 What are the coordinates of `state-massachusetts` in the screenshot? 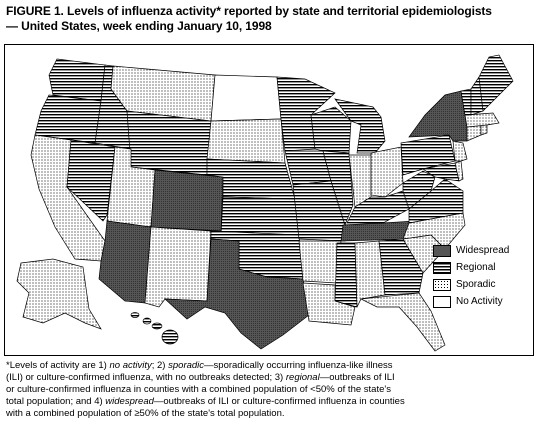 It's located at (482, 120).